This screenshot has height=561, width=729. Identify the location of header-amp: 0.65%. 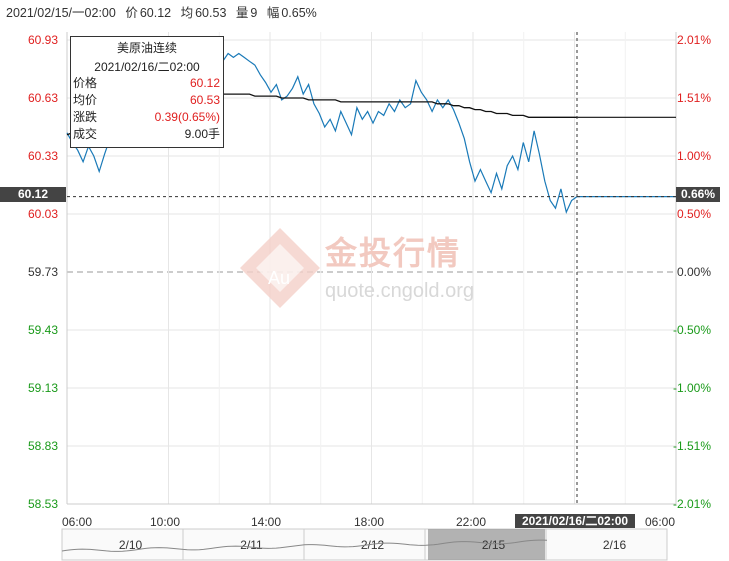
(299, 13).